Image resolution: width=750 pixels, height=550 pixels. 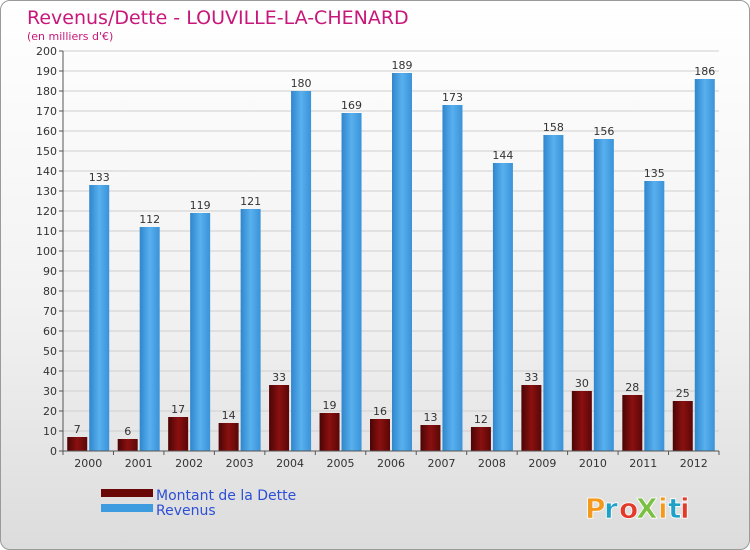 What do you see at coordinates (50, 351) in the screenshot?
I see `y-tick-label: 50` at bounding box center [50, 351].